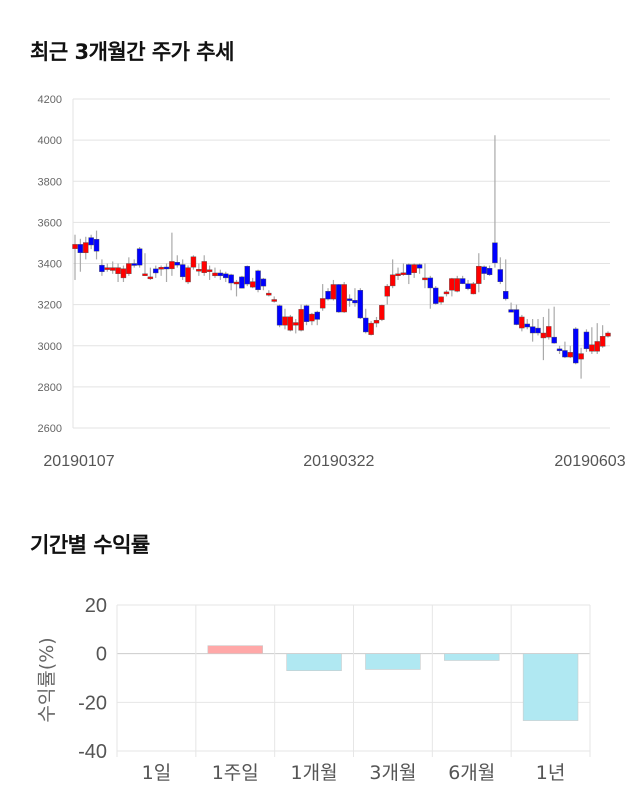  What do you see at coordinates (50, 265) in the screenshot?
I see `y-tick-label: 3400` at bounding box center [50, 265].